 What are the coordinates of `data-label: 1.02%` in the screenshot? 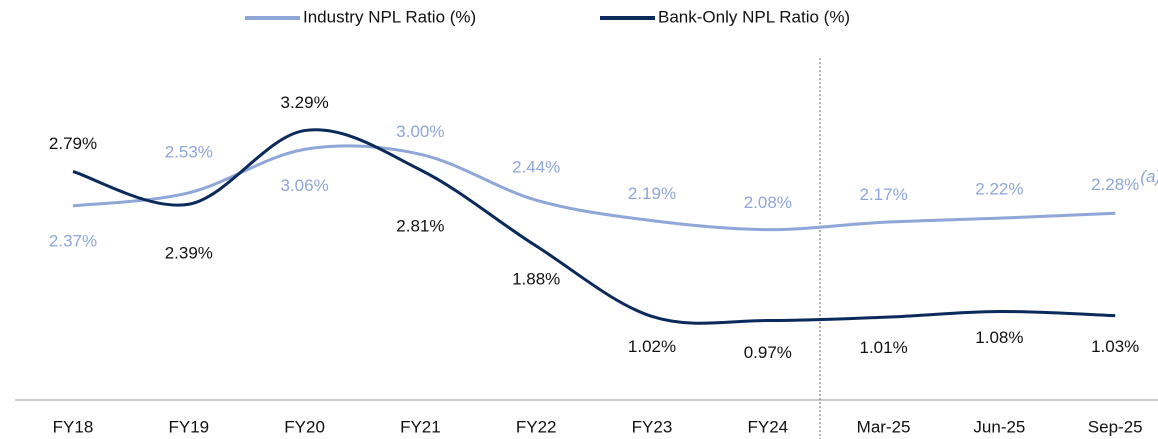 It's located at (652, 346).